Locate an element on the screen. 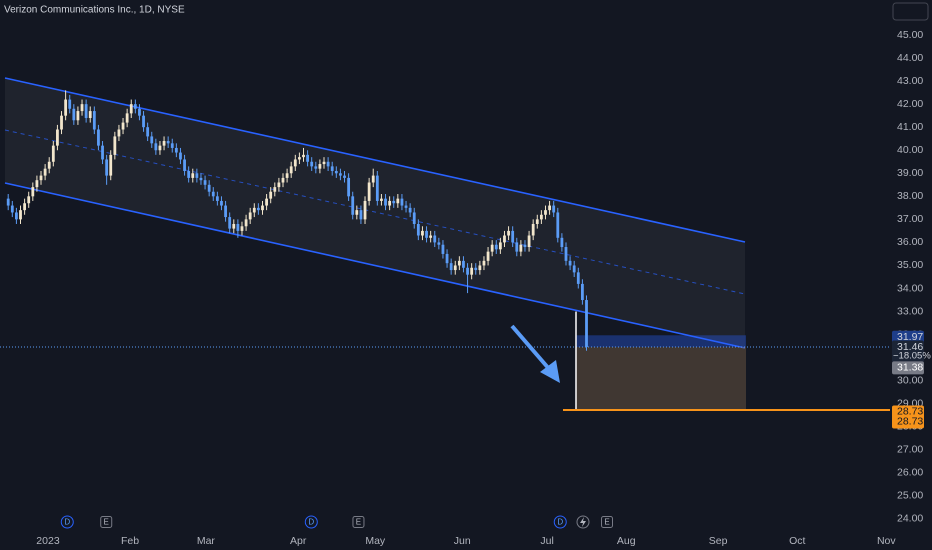 This screenshot has width=932, height=550. menu-button is located at coordinates (910, 11).